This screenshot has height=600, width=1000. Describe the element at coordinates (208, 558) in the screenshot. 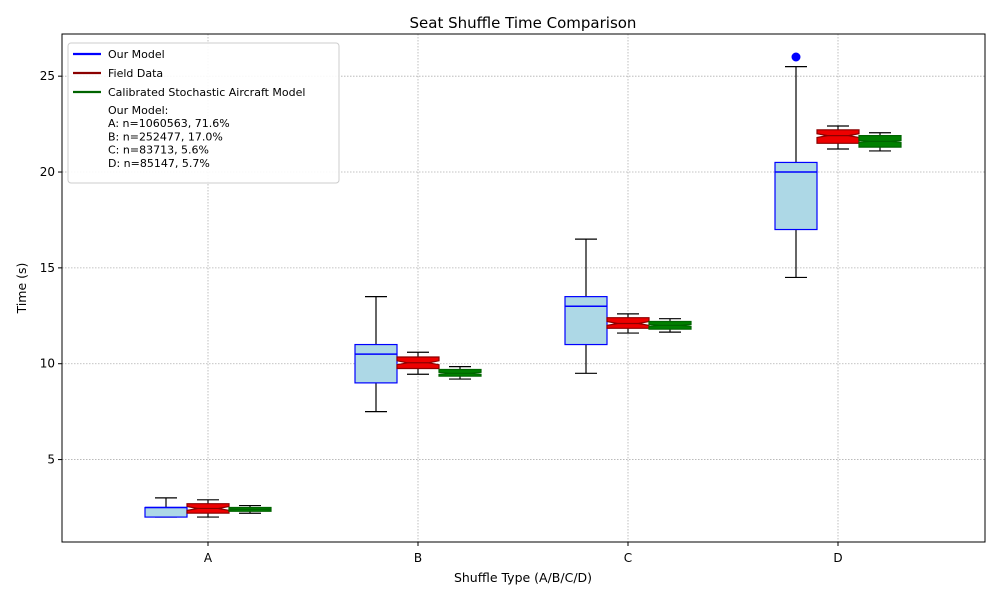

I see `x-tick-label: A` at that location.